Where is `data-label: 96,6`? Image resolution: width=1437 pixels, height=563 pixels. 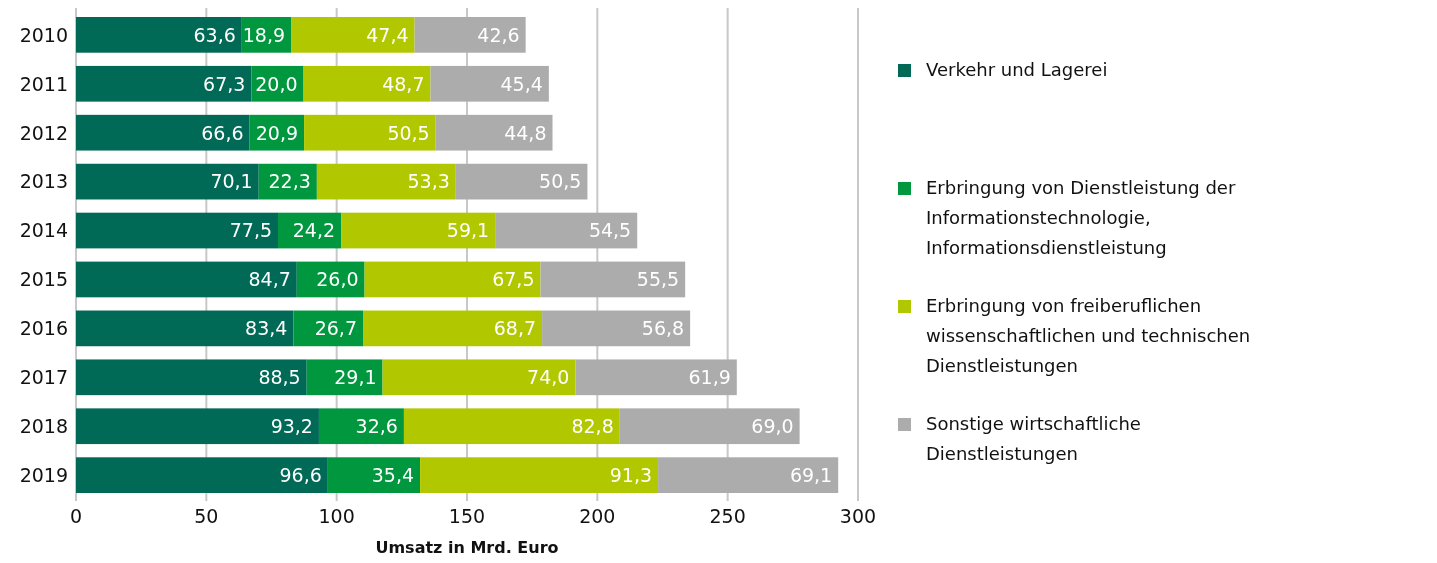 data-label: 96,6 is located at coordinates (300, 474).